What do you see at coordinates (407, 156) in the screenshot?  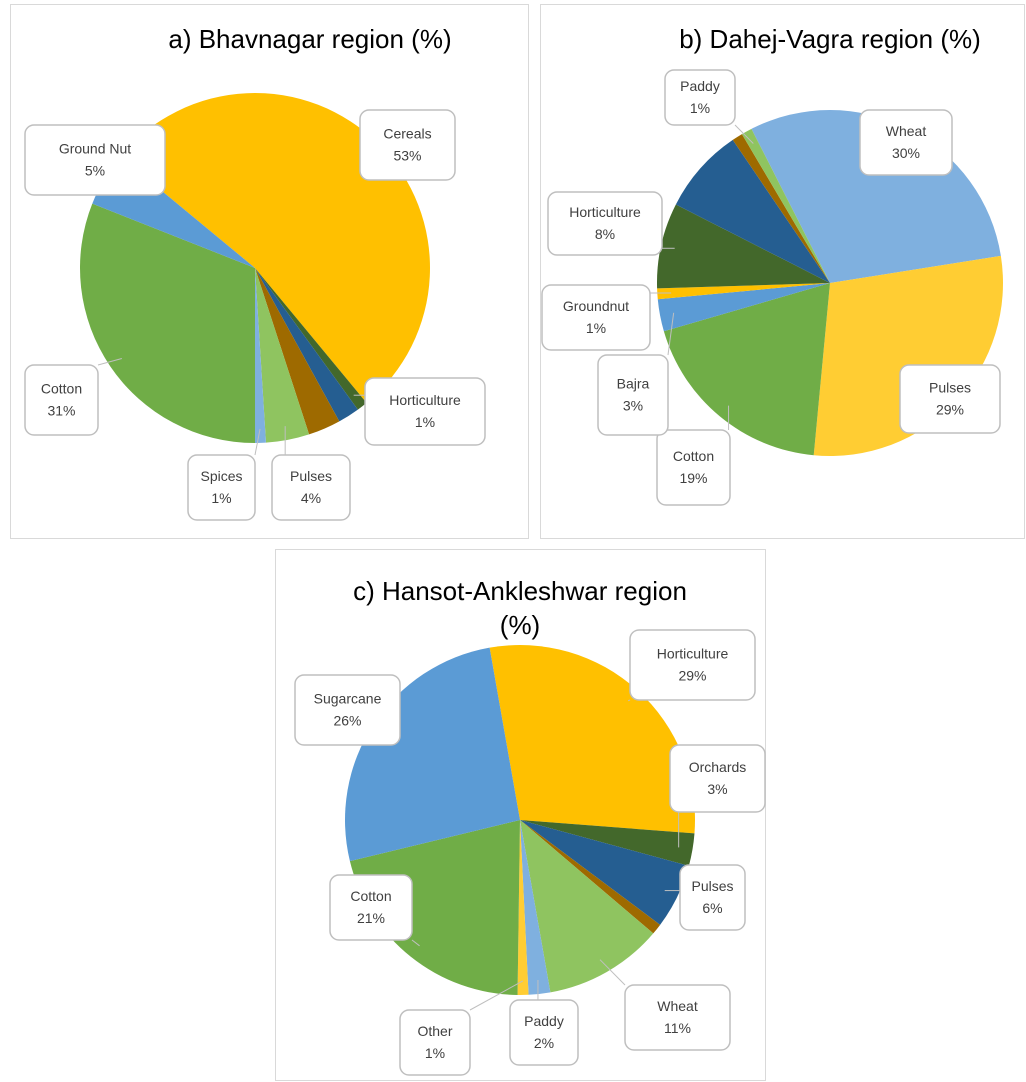 I see `value-label: 53%` at bounding box center [407, 156].